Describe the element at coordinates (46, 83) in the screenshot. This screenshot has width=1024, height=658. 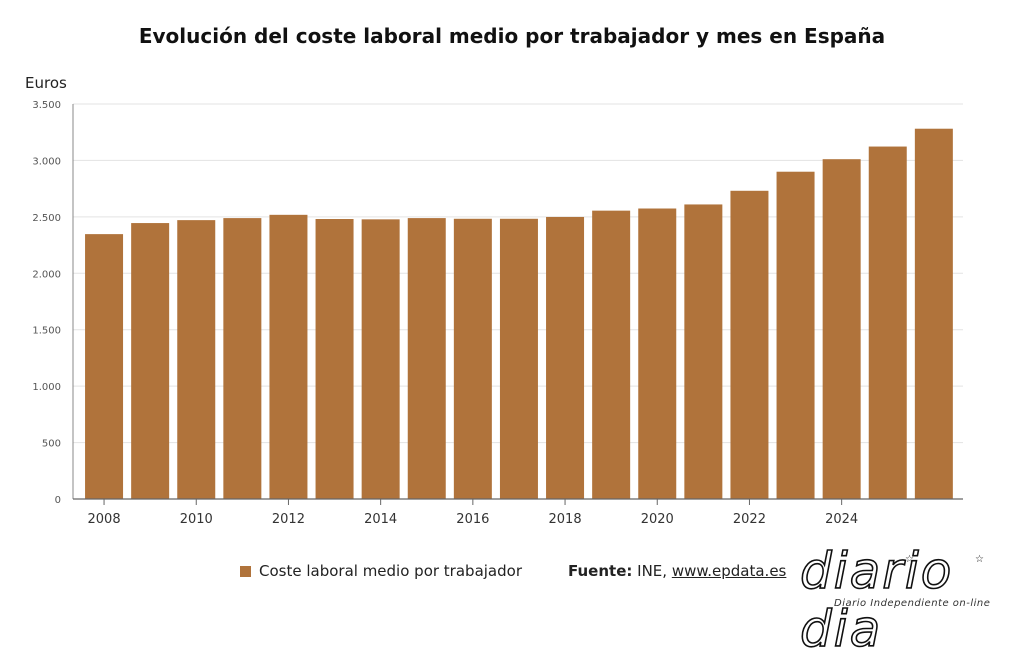
I see `y-axis-unit: Euros` at that location.